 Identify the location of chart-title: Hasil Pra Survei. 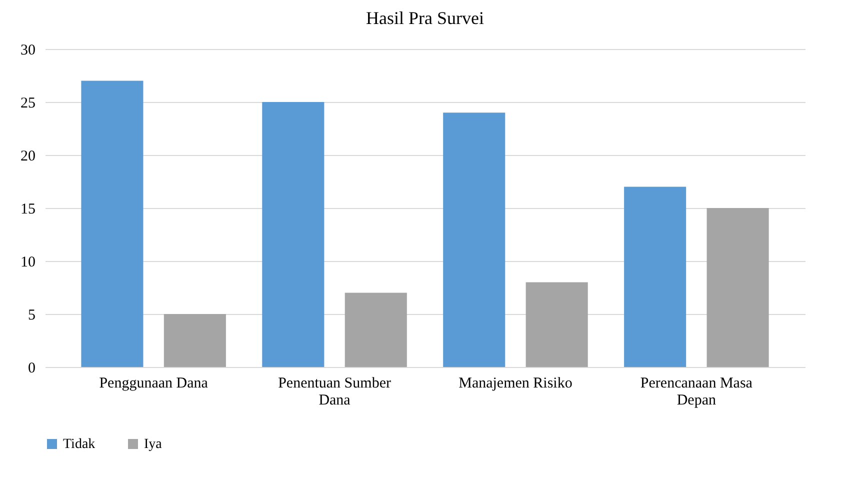
(425, 18).